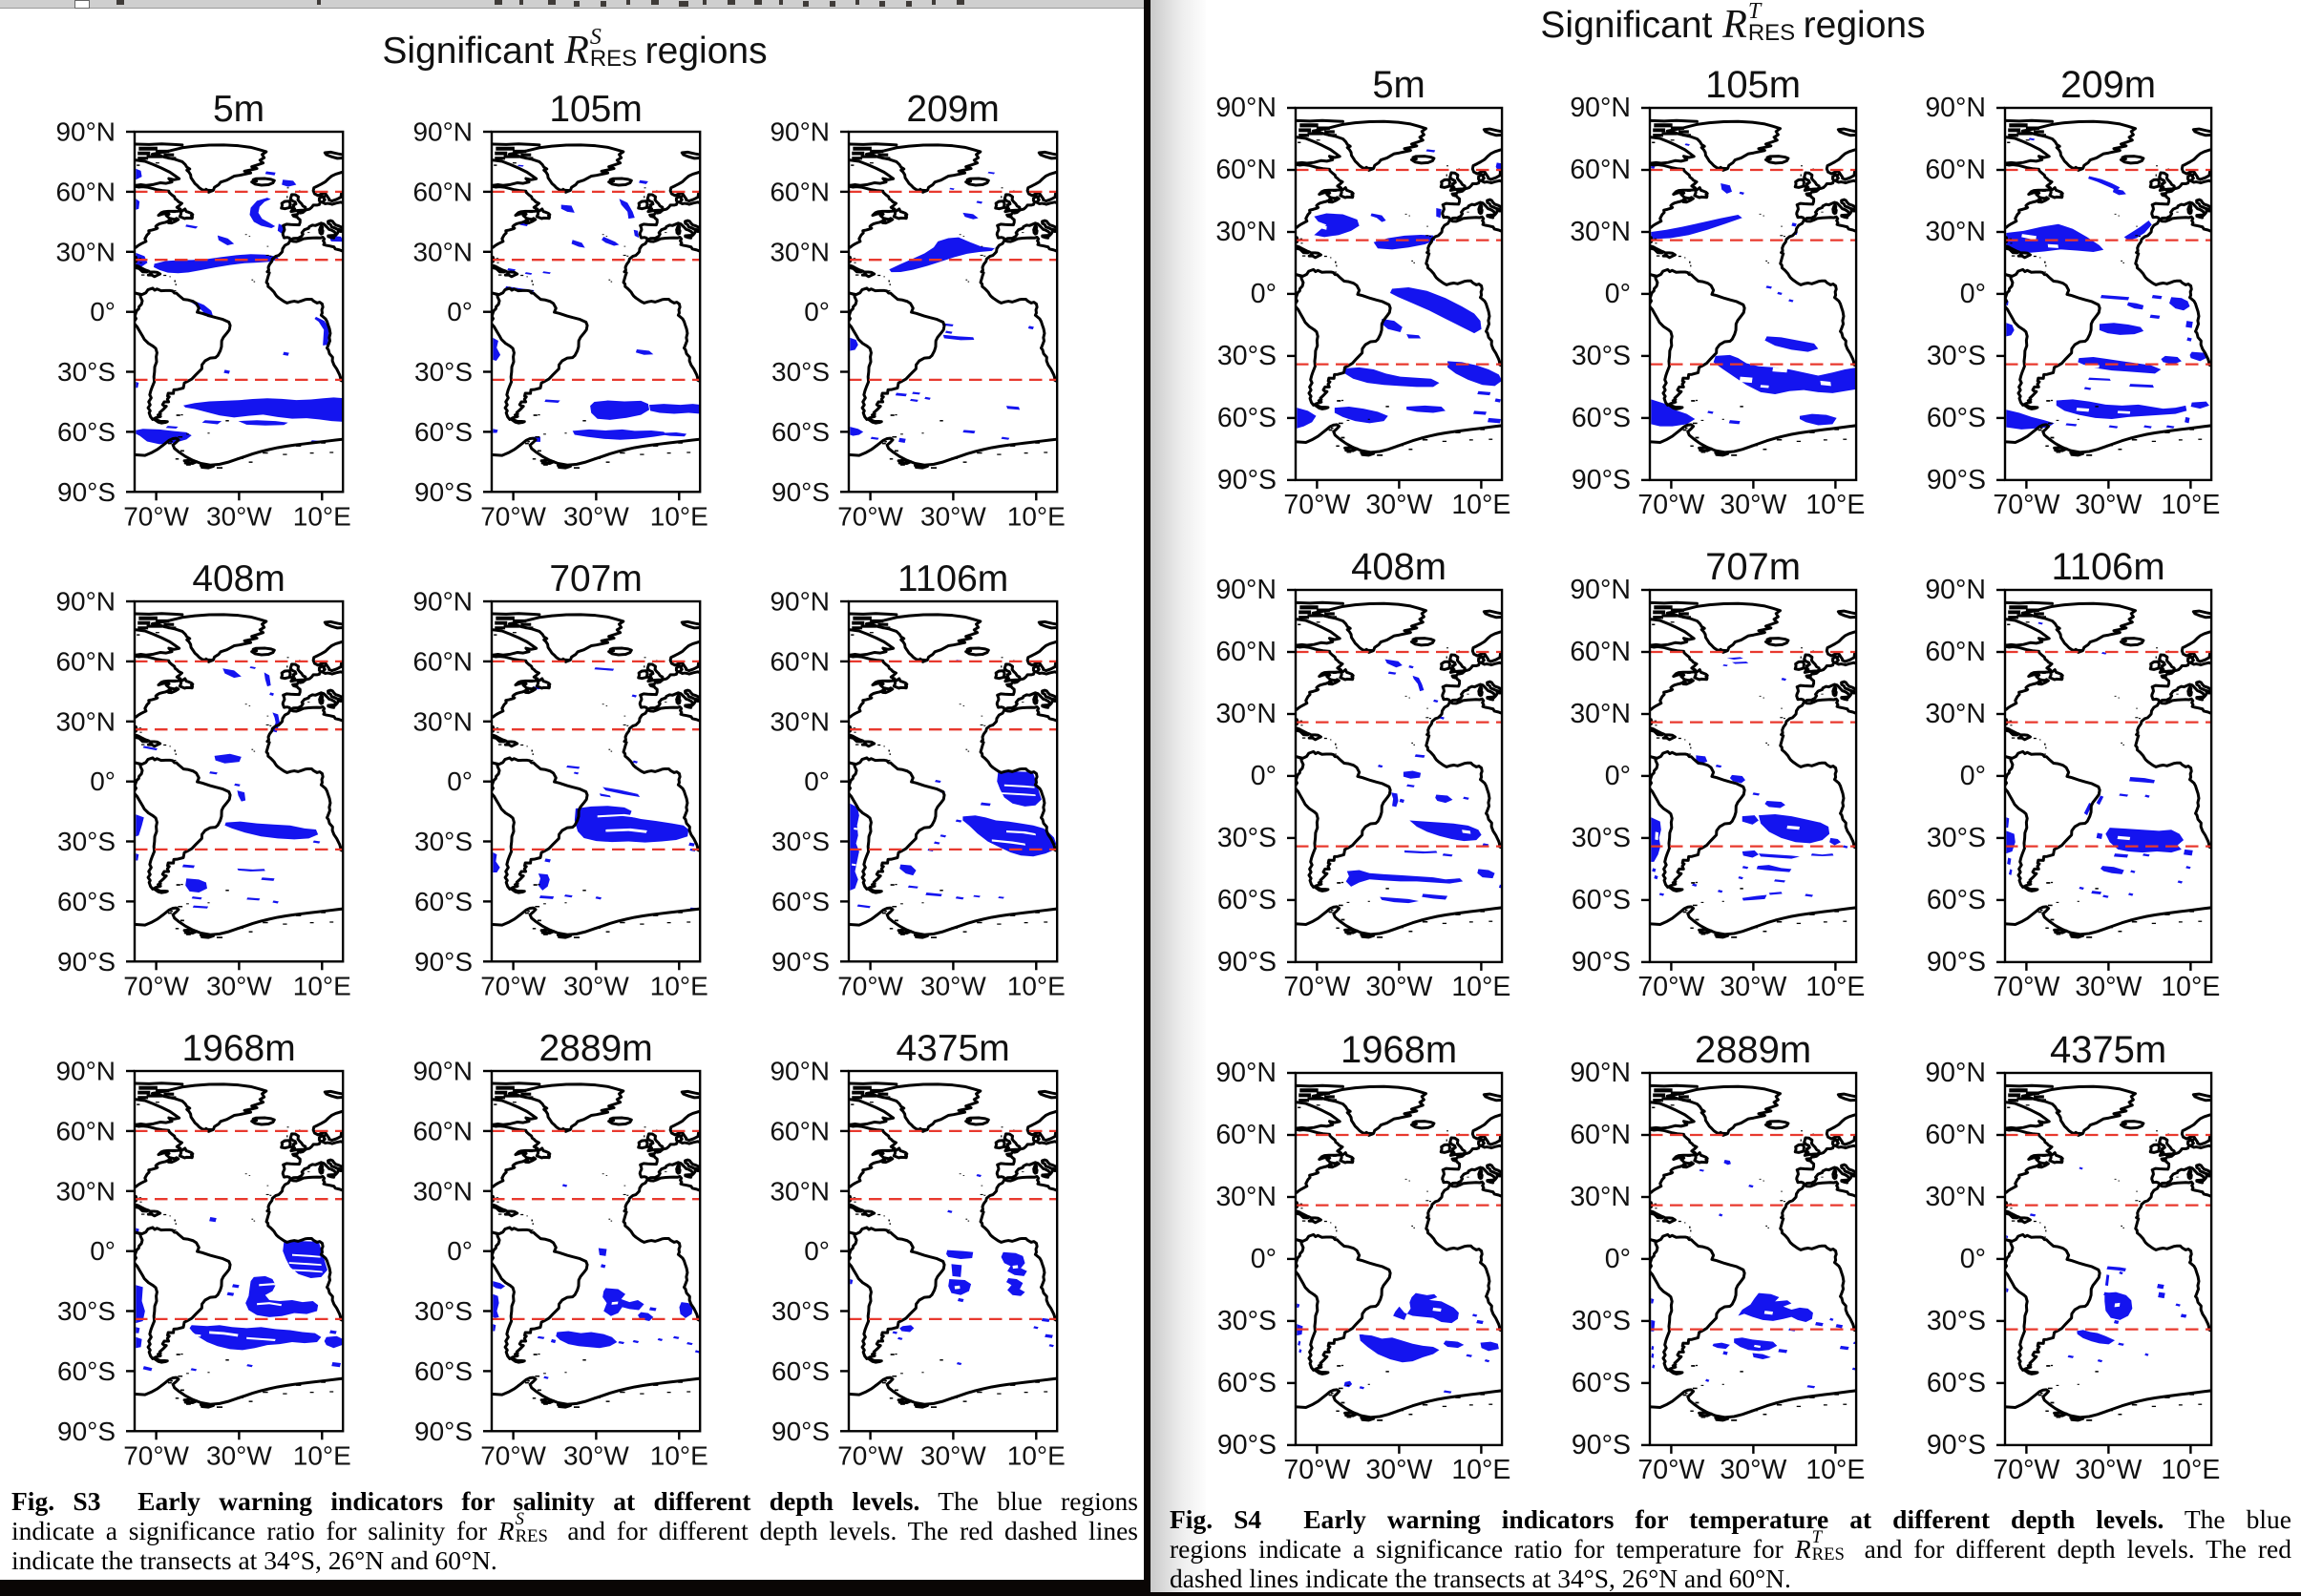  I want to click on svg-text: 4375m, so click(953, 1049).